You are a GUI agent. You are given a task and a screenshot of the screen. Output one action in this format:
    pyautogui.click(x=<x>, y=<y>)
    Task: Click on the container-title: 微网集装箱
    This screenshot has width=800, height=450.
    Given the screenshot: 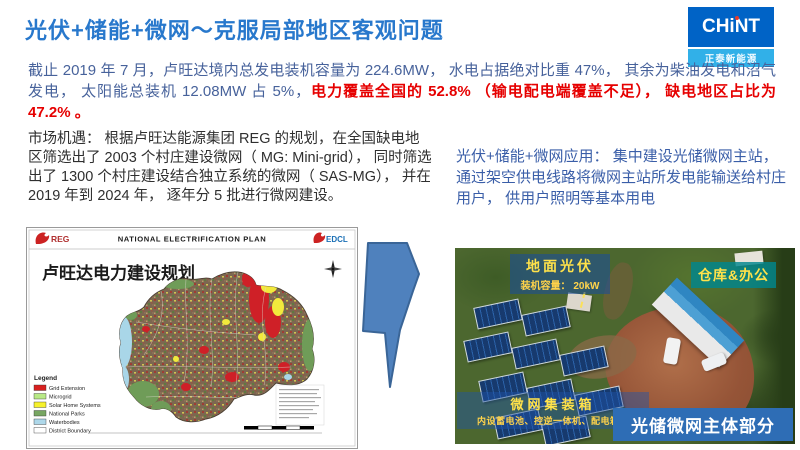 What is the action you would take?
    pyautogui.click(x=553, y=404)
    